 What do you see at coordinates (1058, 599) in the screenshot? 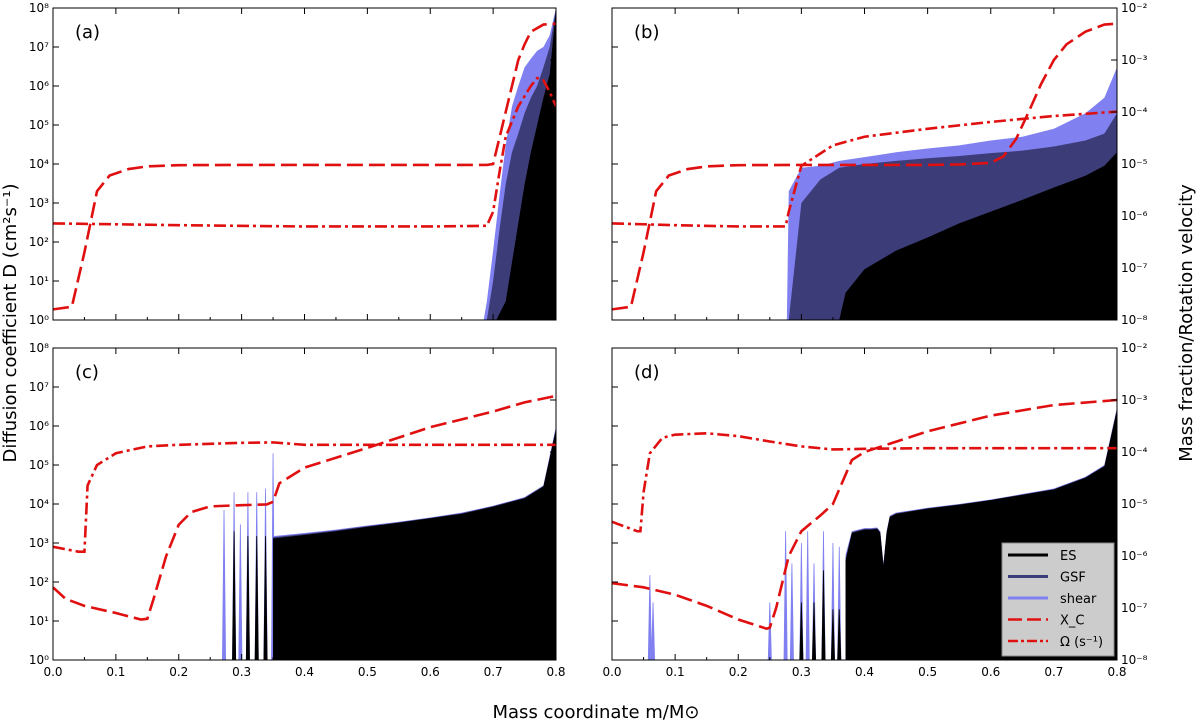
I see `legend: ES GSF shear X_C Ω (s⁻¹)` at bounding box center [1058, 599].